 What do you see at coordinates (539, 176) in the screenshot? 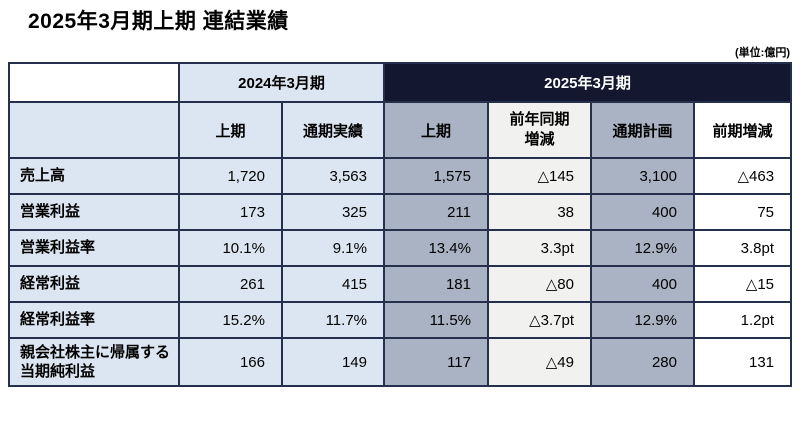
I see `data-cell: △145` at bounding box center [539, 176].